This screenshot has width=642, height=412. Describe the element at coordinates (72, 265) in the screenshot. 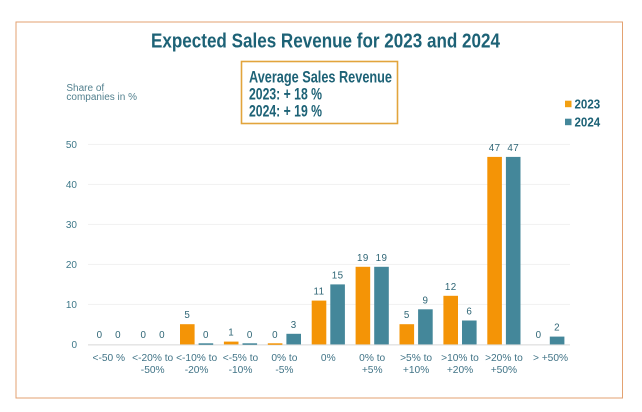

I see `svg-text: 20` at that location.